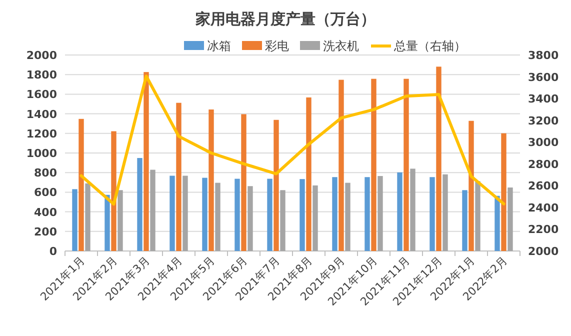 The width and height of the screenshot is (571, 336). I want to click on y2-tick-label: 3000, so click(543, 143).